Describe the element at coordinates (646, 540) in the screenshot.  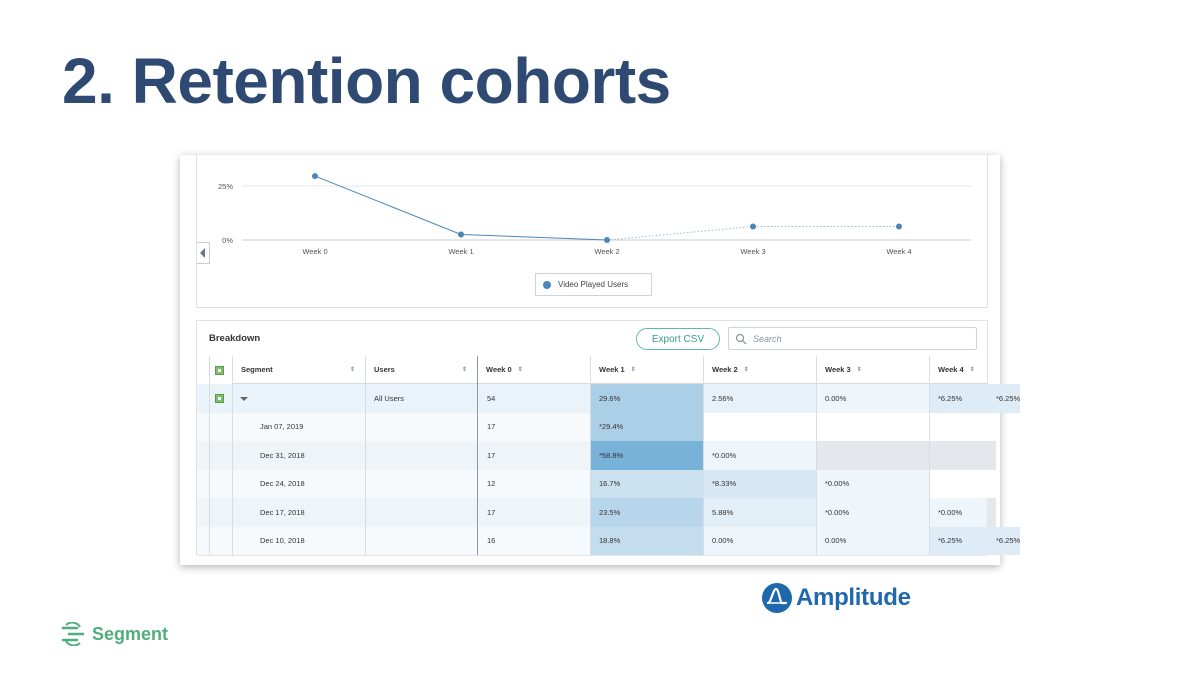
I see `retention-cell: 18.8%` at that location.